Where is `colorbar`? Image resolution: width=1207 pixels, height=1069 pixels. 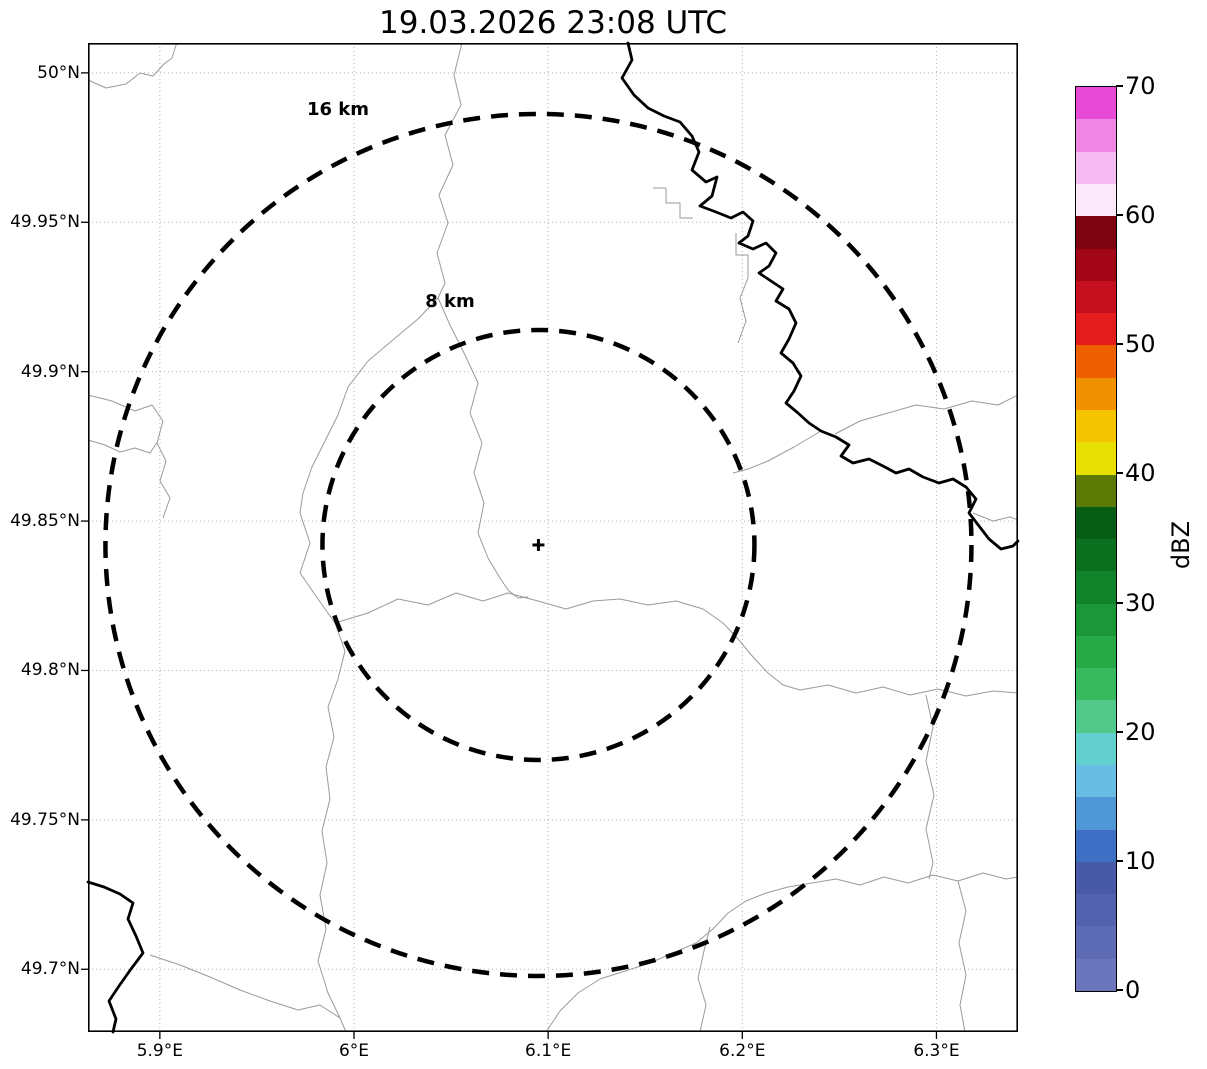
colorbar is located at coordinates (1096, 539).